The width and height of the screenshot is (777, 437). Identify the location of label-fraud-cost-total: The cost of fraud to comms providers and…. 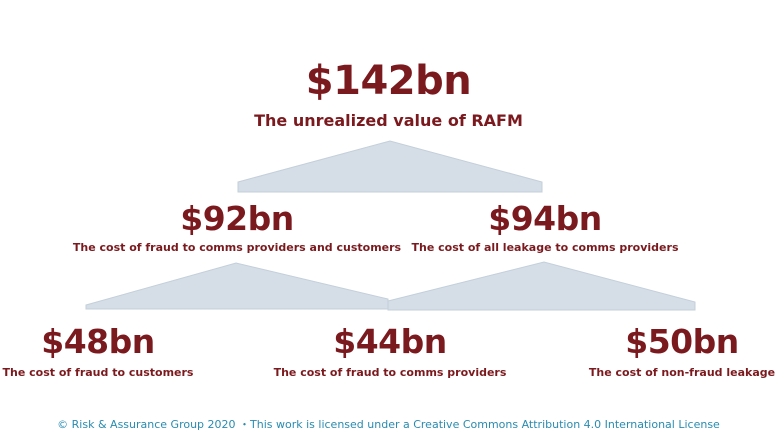
(237, 247).